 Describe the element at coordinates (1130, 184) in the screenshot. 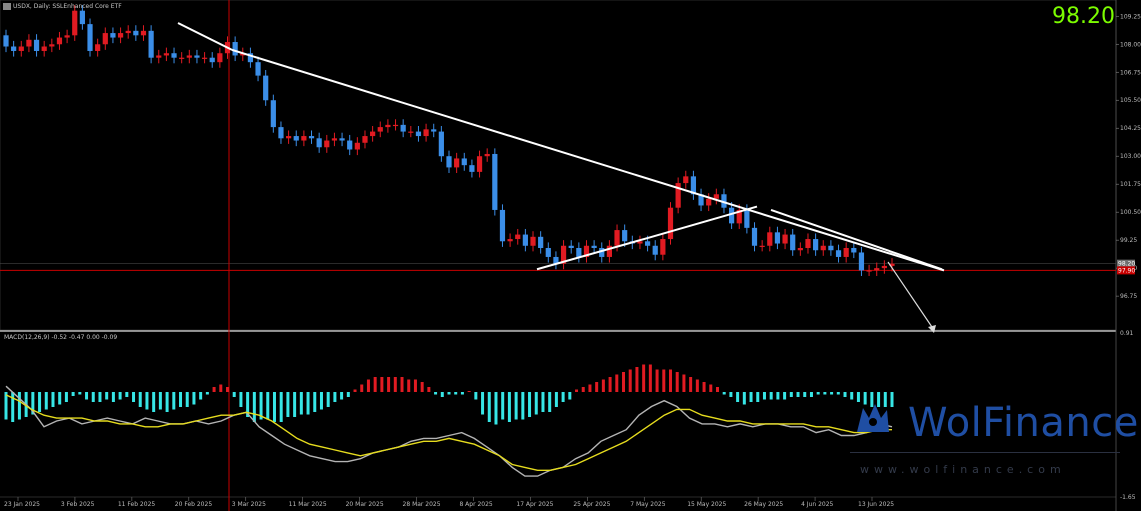

I see `y-tick-label: 101.75` at that location.